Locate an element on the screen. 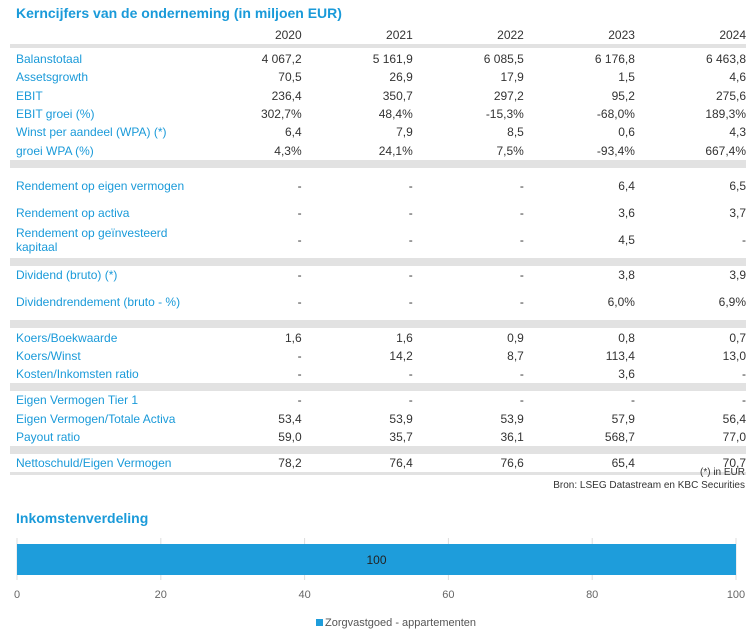 Image resolution: width=755 pixels, height=638 pixels. cell-value: 4,3% is located at coordinates (288, 150).